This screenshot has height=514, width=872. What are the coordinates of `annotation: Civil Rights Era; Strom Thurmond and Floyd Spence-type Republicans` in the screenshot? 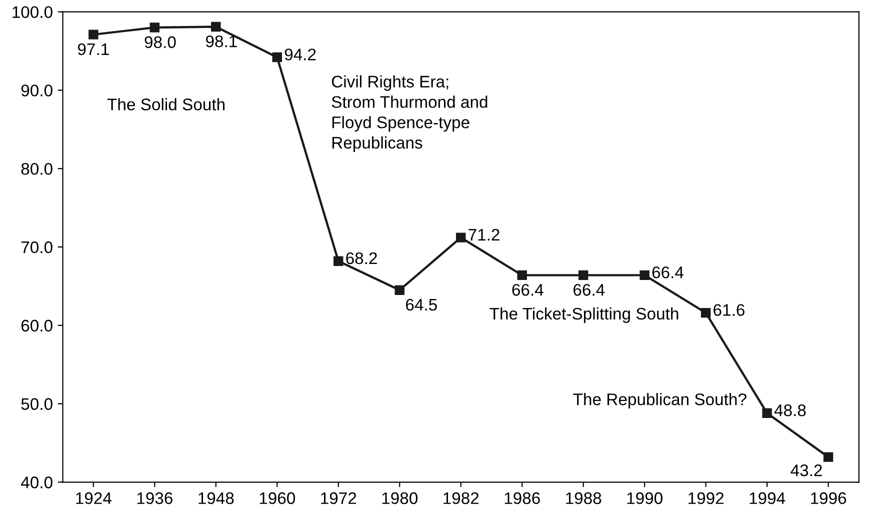 It's located at (410, 113).